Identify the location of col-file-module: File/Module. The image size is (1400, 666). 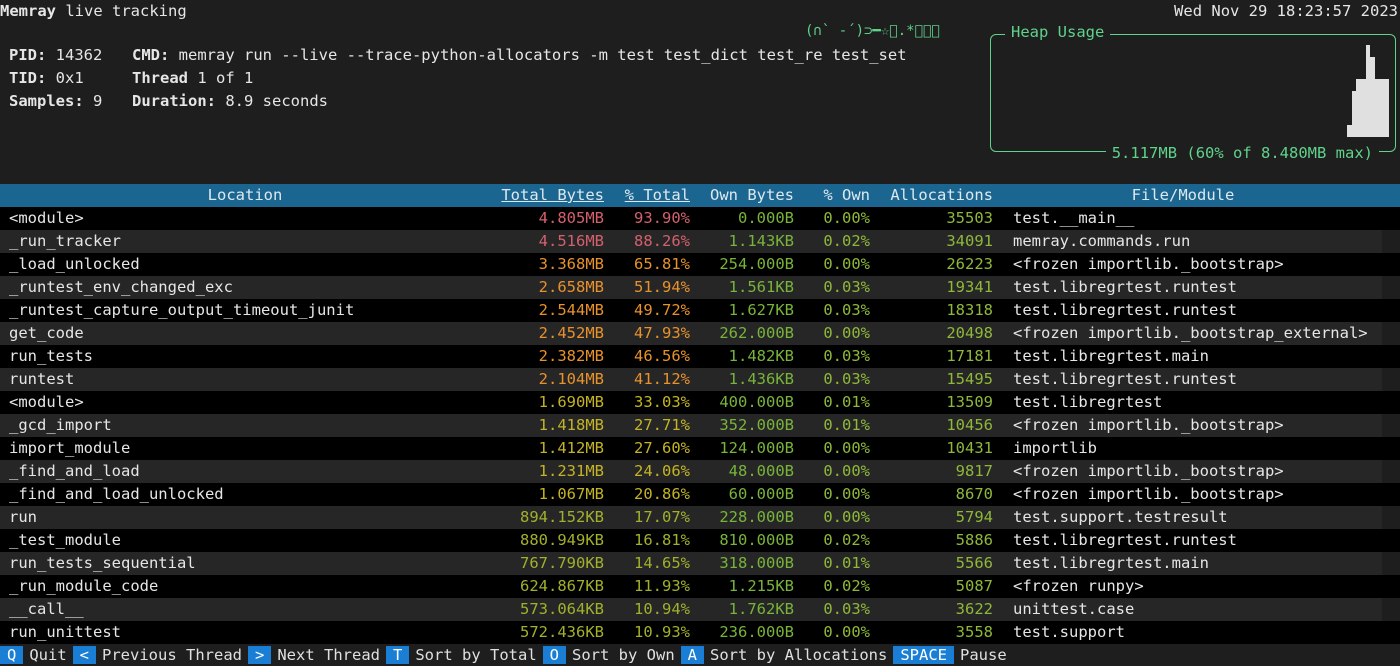
(1183, 195).